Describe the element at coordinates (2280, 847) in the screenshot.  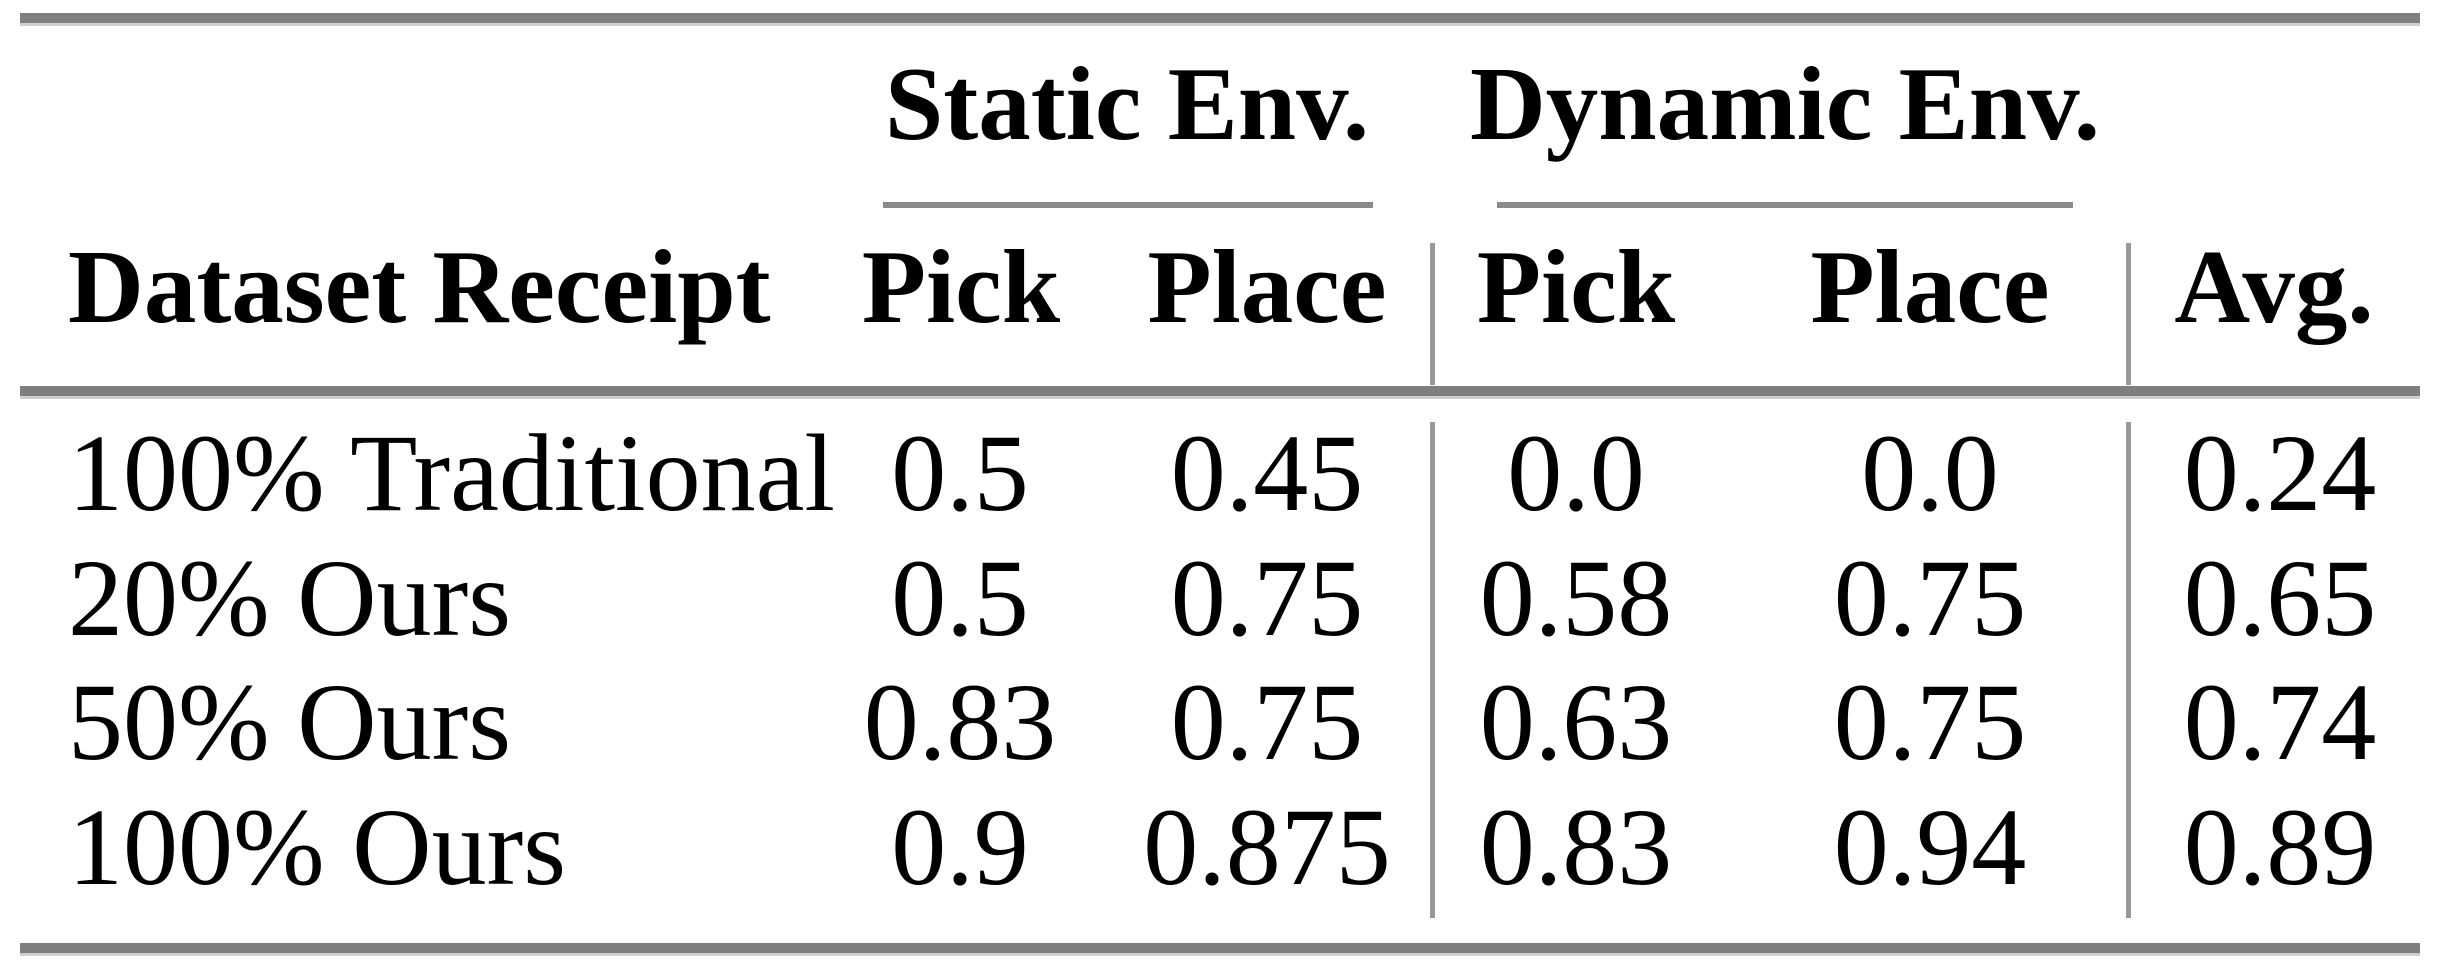
I see `table-cell: 0.89` at that location.